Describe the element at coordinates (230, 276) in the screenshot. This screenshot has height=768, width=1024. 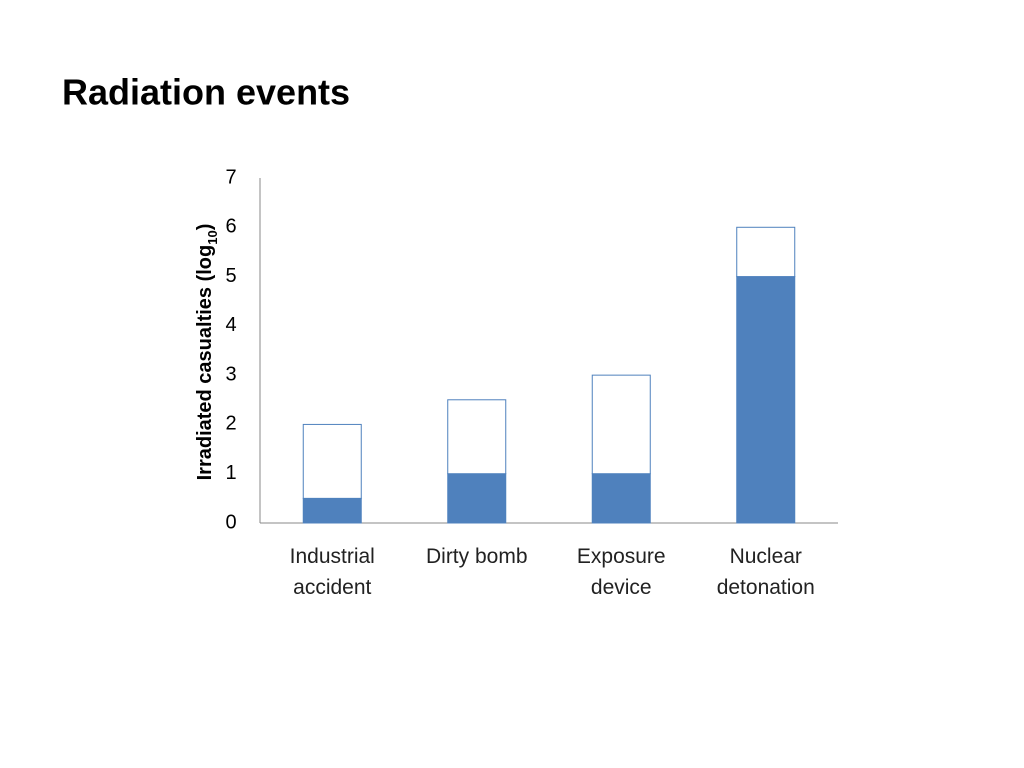
I see `y-tick-label: 5` at that location.